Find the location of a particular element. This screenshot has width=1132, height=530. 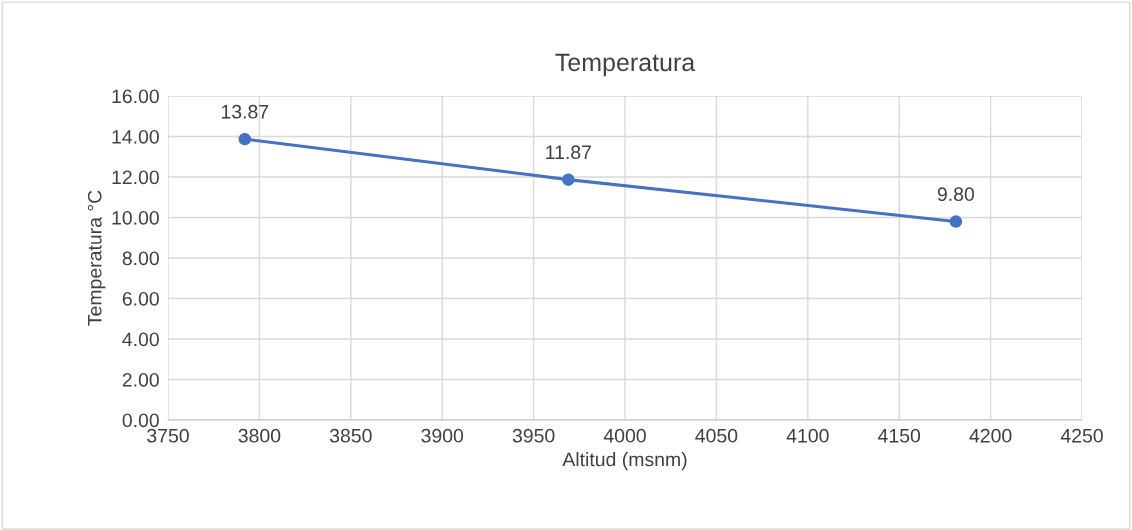

y-tick-label: 8.00 is located at coordinates (140, 258).